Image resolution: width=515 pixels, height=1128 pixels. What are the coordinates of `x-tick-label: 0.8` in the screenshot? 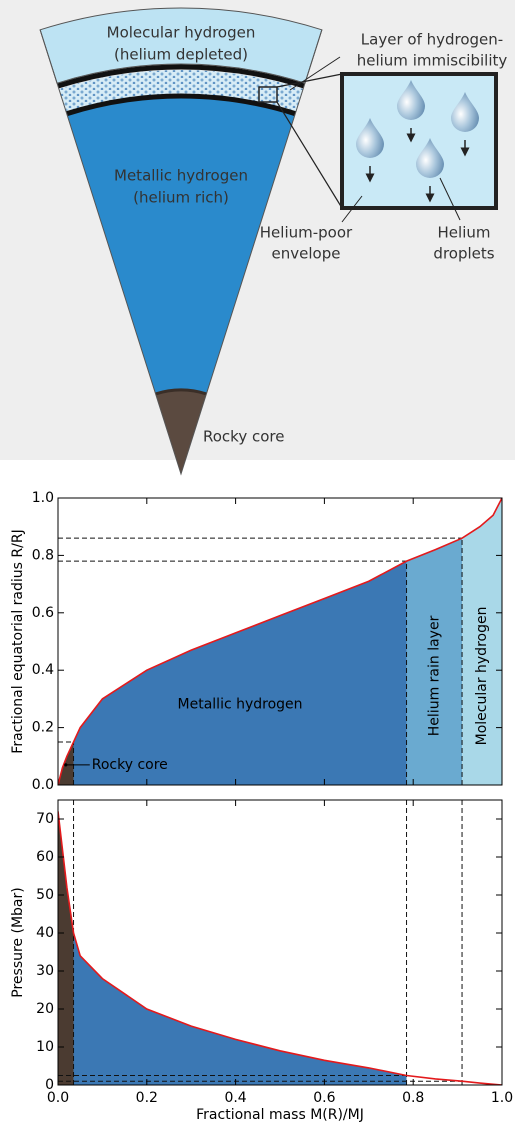 It's located at (413, 1098).